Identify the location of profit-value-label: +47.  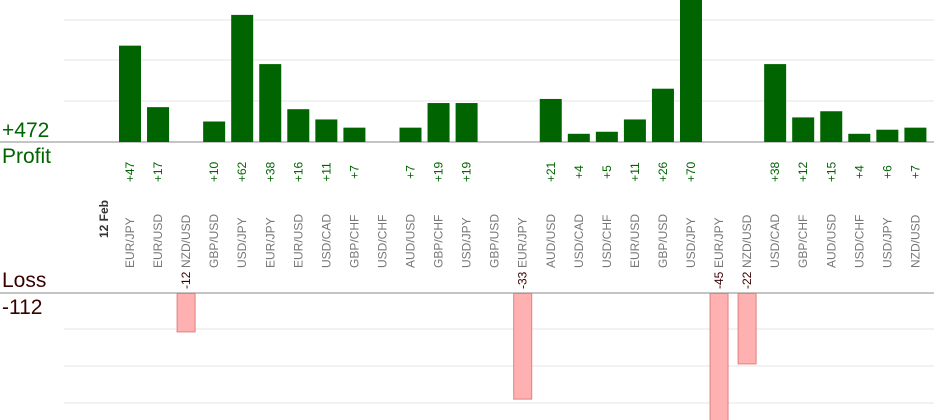
(130, 171).